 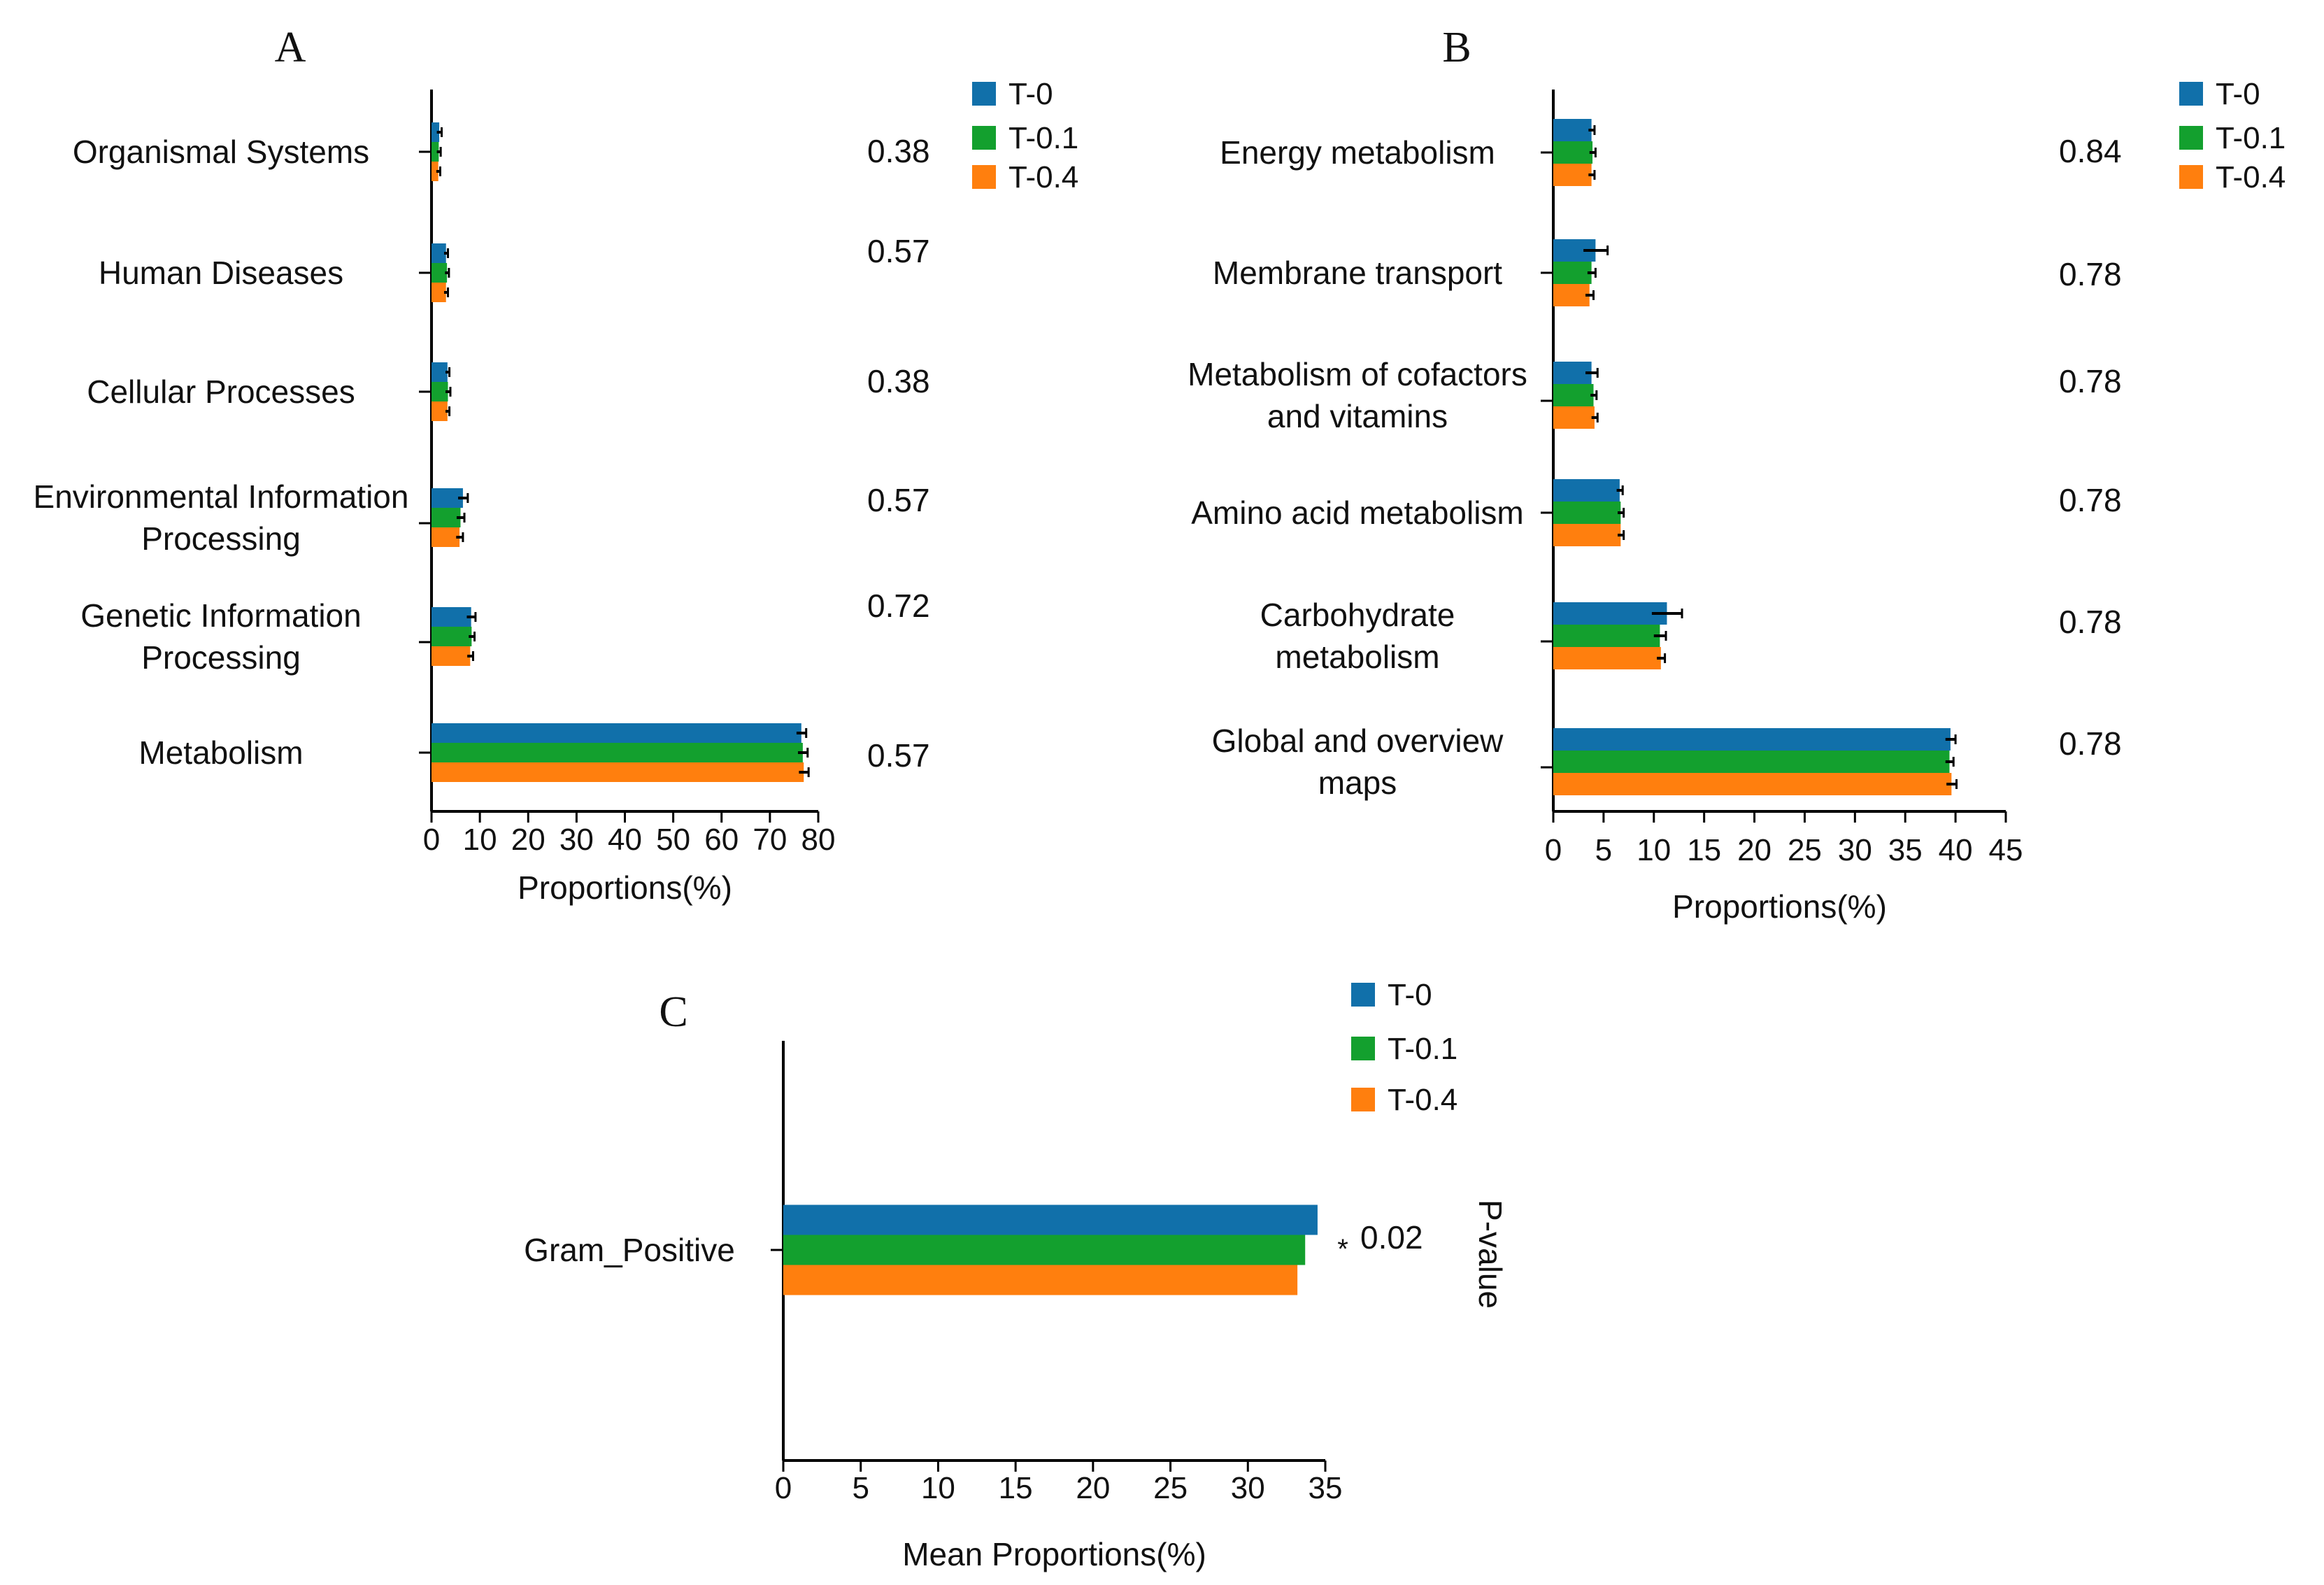 I want to click on category-label: Membrane transport, so click(x=1357, y=273).